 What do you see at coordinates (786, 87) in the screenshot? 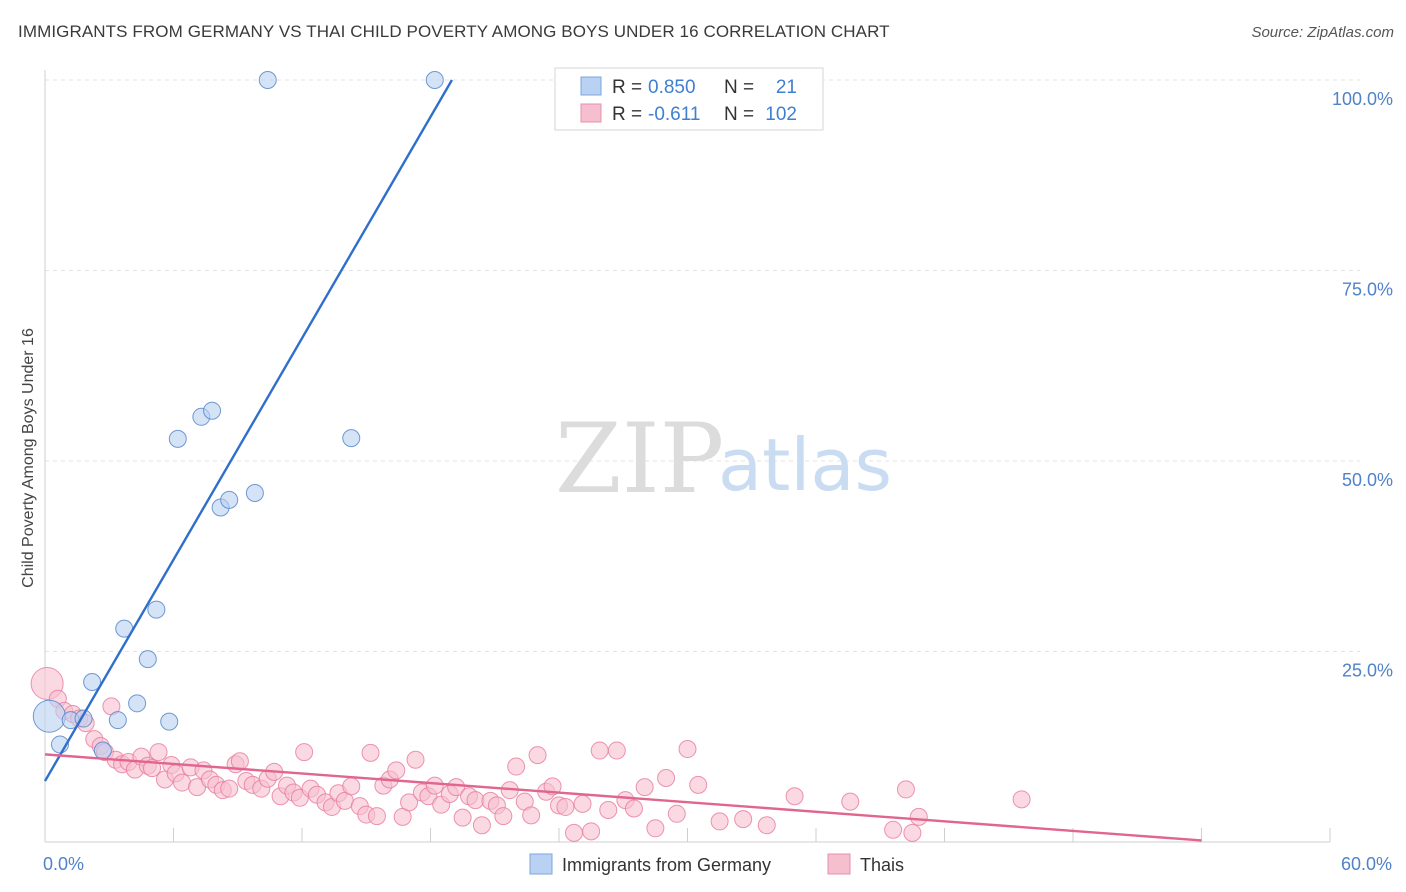
I see `legend-n-value-1: 21` at bounding box center [786, 87].